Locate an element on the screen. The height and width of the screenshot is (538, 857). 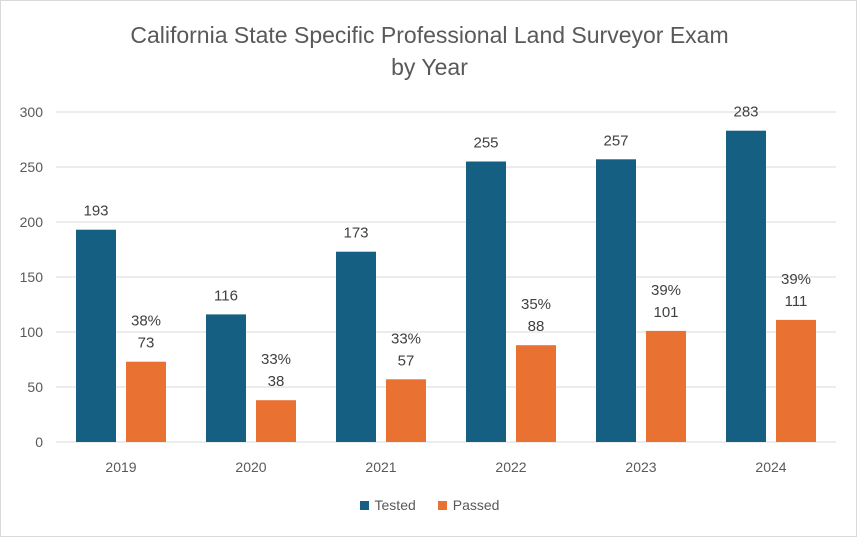
data-label-tested: 257 is located at coordinates (615, 140).